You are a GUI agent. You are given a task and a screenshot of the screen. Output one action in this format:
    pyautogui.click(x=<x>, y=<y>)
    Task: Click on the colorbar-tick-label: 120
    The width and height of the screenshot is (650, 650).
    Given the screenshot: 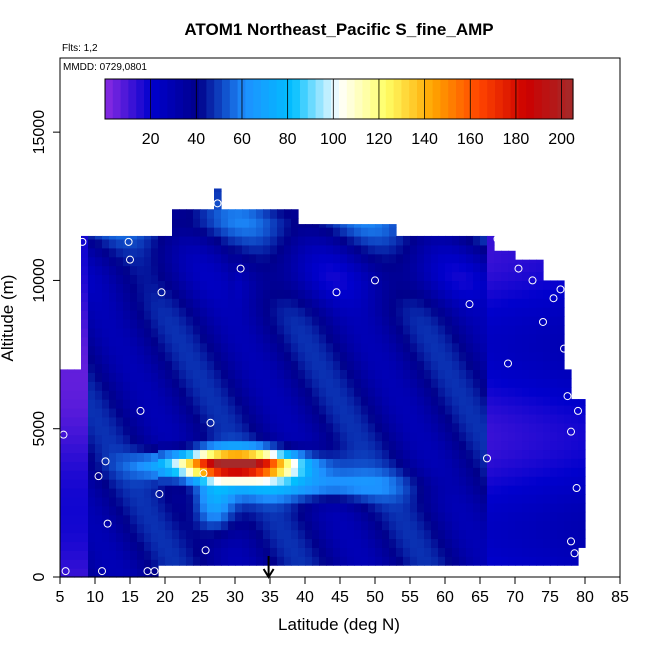 What is the action you would take?
    pyautogui.click(x=379, y=139)
    